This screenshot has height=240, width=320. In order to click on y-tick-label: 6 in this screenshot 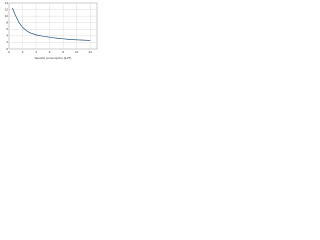, I will do `click(7, 29)`.